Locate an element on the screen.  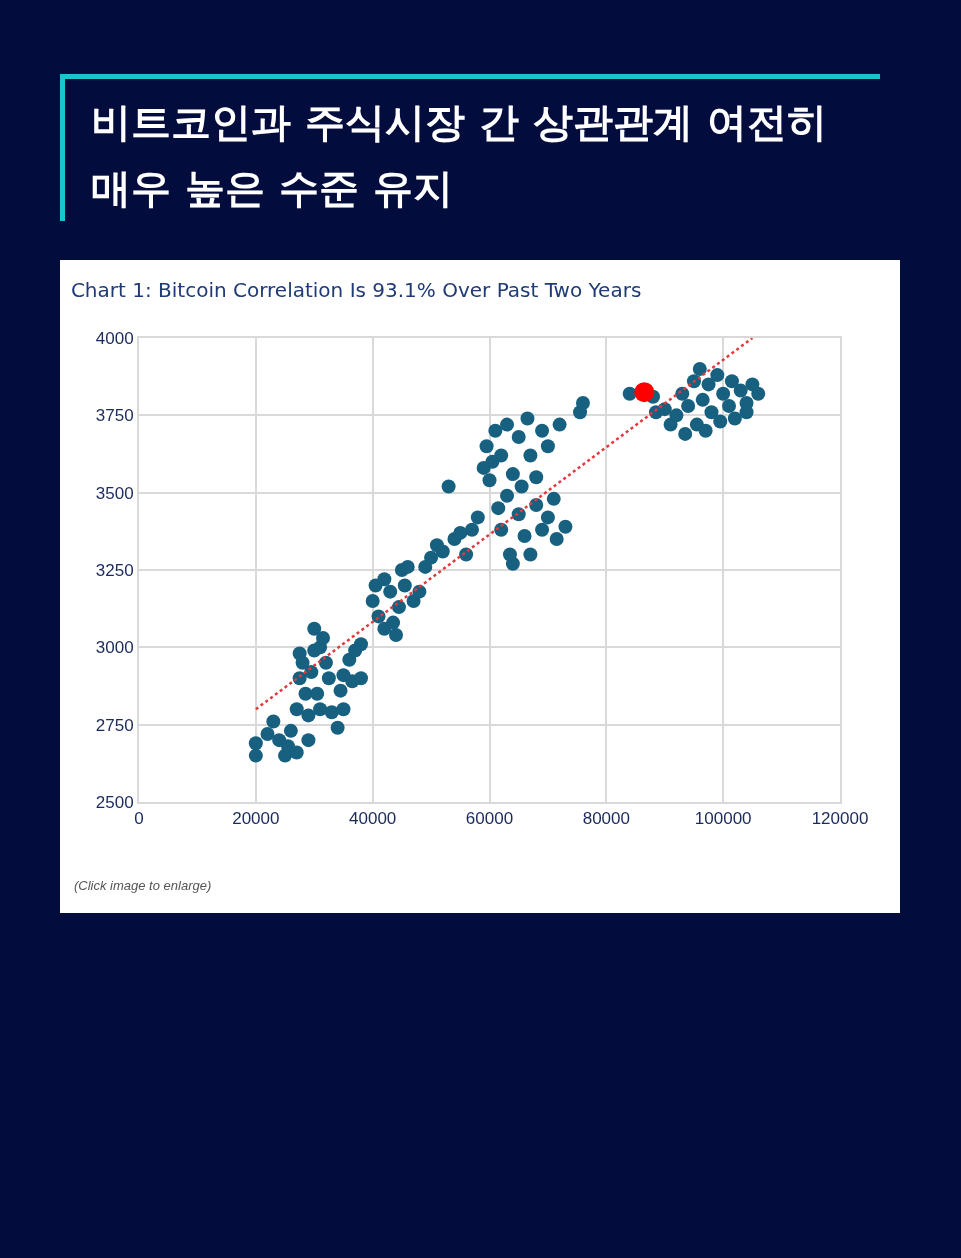
x-tick-label: 0 is located at coordinates (139, 819).